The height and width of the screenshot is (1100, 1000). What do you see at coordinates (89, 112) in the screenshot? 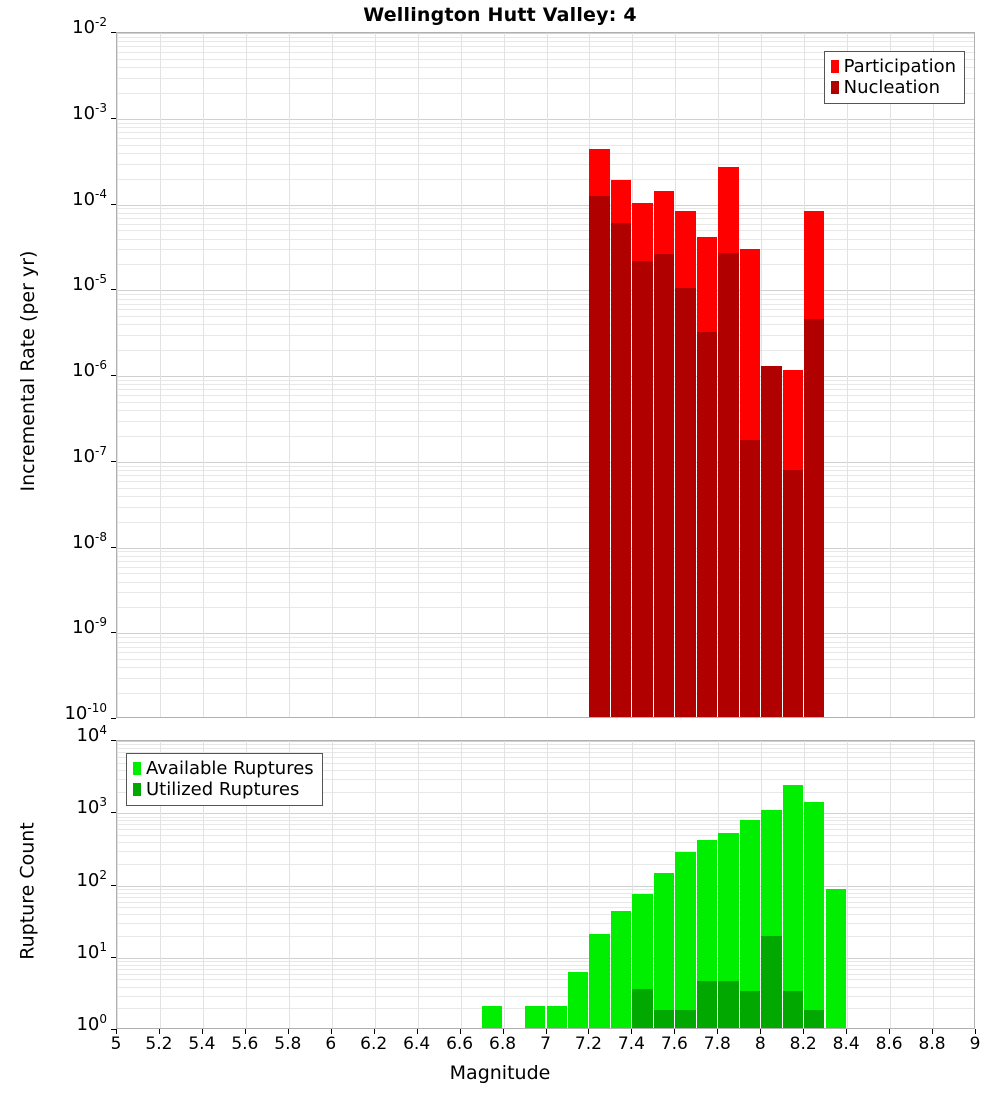
I see `y-tick-label: 10⁻³` at bounding box center [89, 112].